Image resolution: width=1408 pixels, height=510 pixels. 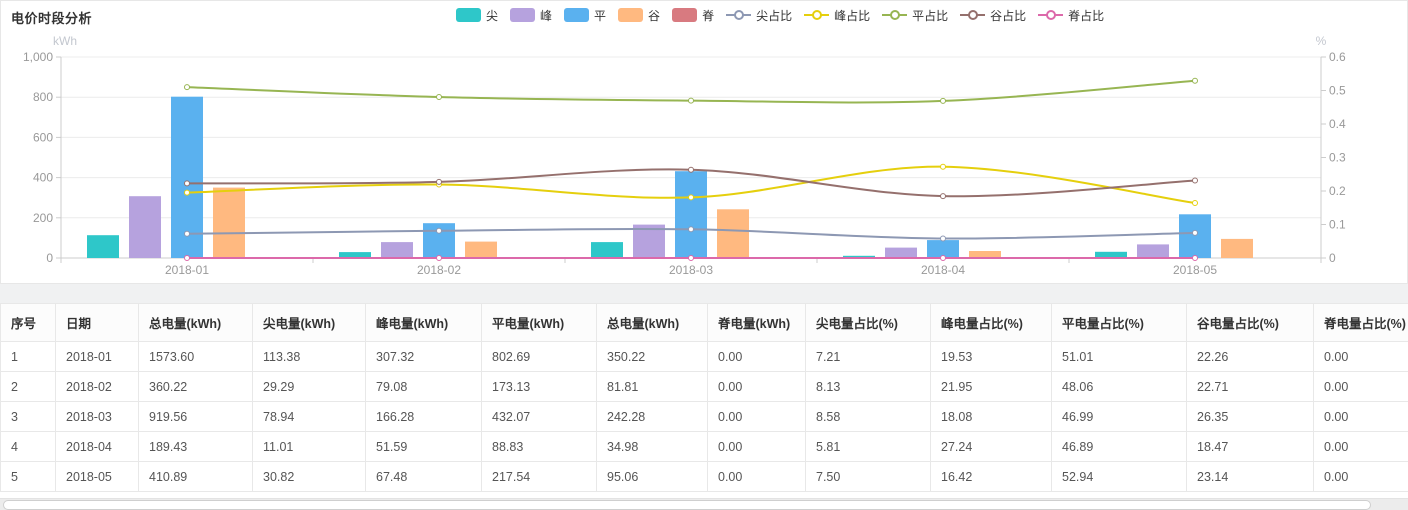 I want to click on table-cell: 23.14, so click(x=1250, y=476).